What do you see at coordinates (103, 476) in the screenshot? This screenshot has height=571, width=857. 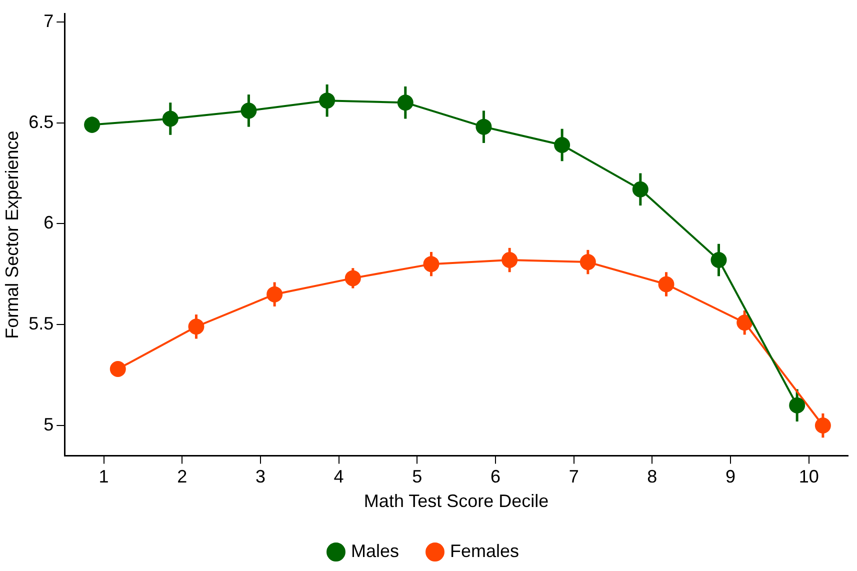 I see `x-tick-label: 1` at bounding box center [103, 476].